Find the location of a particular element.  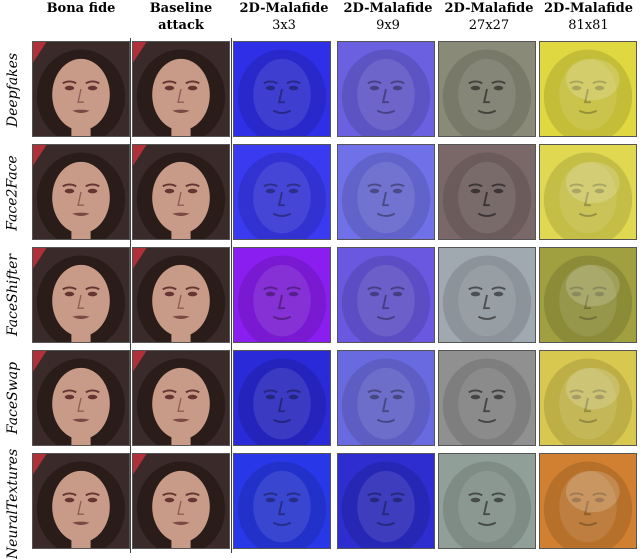

row-label-text: FaceSwap is located at coordinates (13, 398).